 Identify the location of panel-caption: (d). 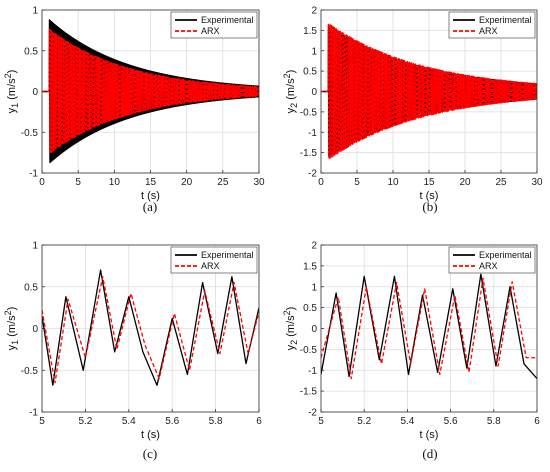
(429, 453).